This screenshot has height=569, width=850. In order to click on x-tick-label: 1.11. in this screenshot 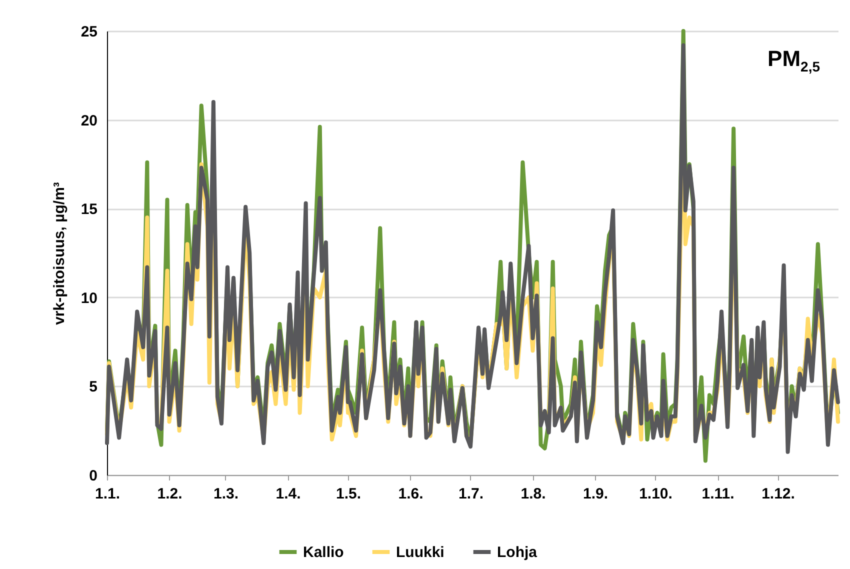, I will do `click(718, 494)`.